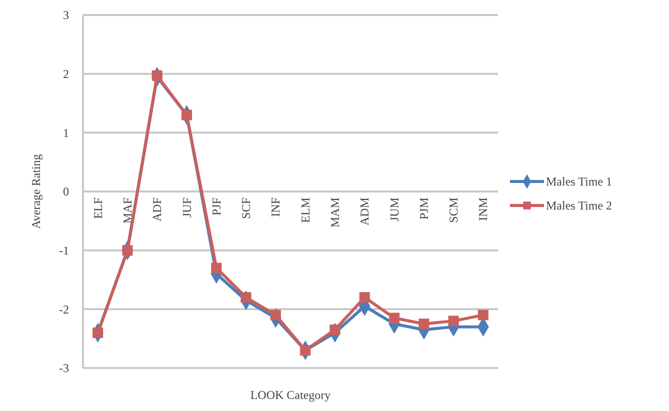 This screenshot has width=669, height=411. I want to click on y-tick-label: 2, so click(66, 74).